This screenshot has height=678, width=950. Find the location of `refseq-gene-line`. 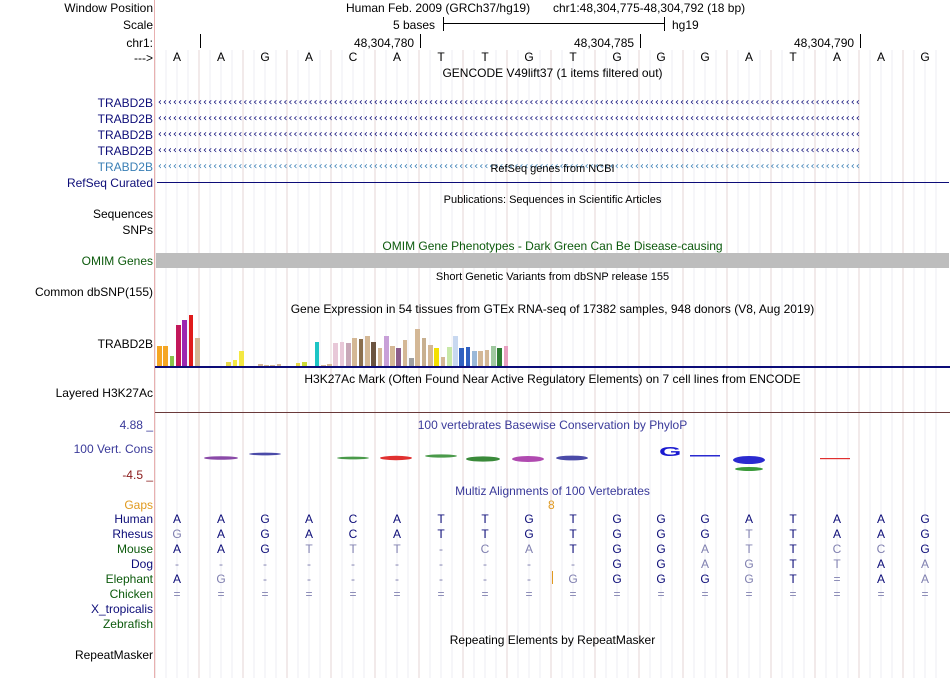

refseq-gene-line is located at coordinates (553, 182).